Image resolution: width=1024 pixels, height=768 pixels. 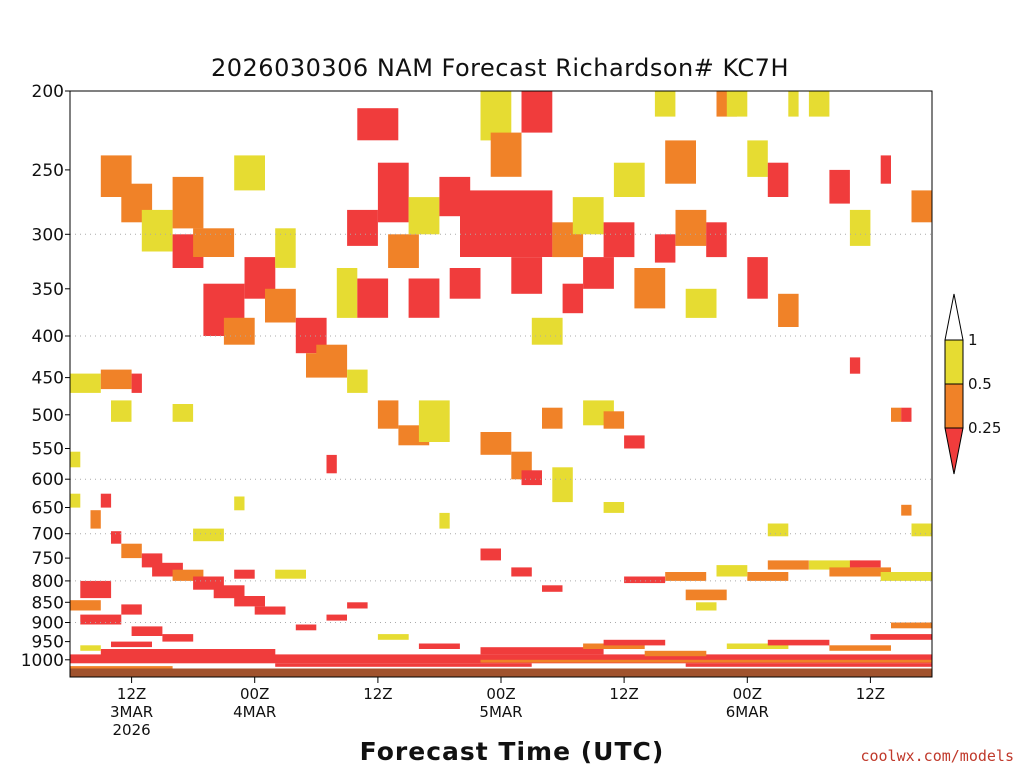 What do you see at coordinates (48, 582) in the screenshot?
I see `y-tick-label: 800` at bounding box center [48, 582].